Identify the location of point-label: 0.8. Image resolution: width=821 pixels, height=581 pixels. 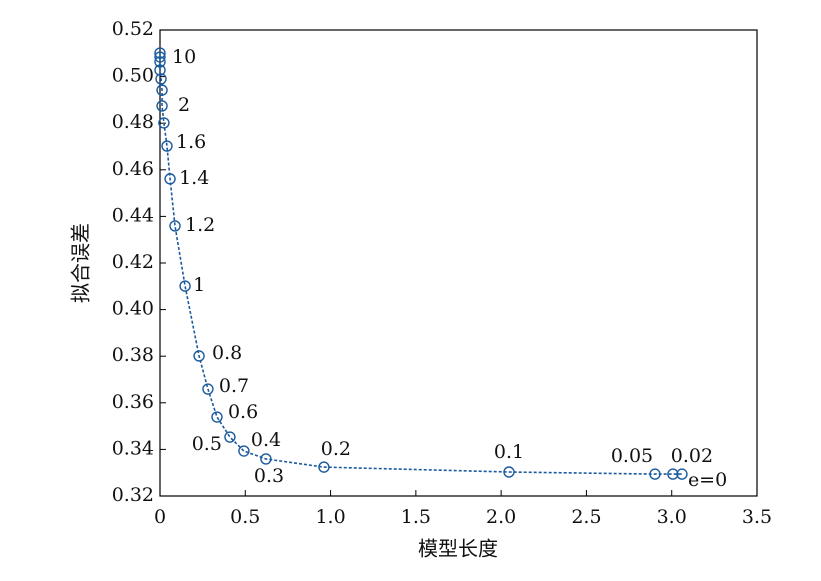
(227, 353).